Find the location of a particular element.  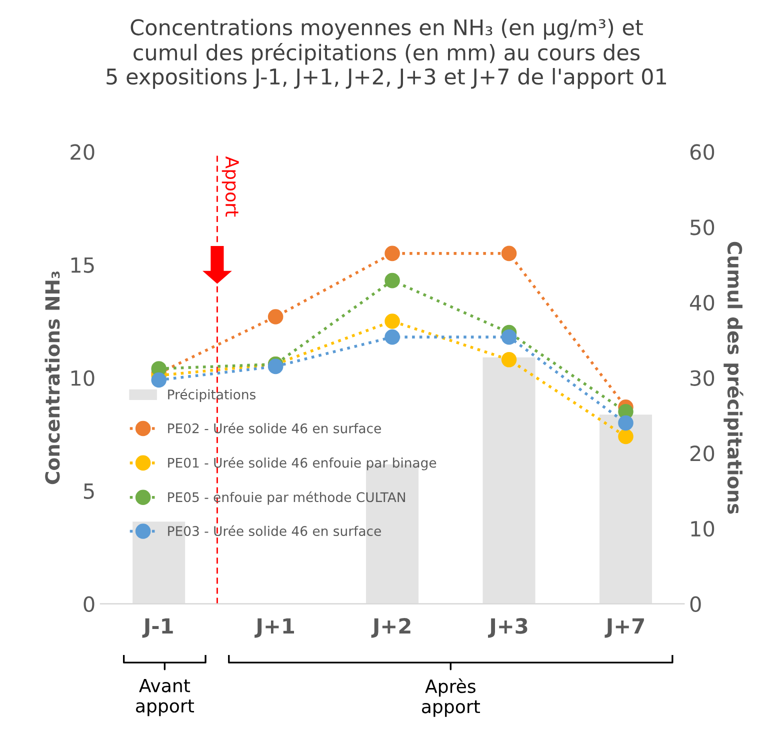

text: Après apport is located at coordinates (451, 697).